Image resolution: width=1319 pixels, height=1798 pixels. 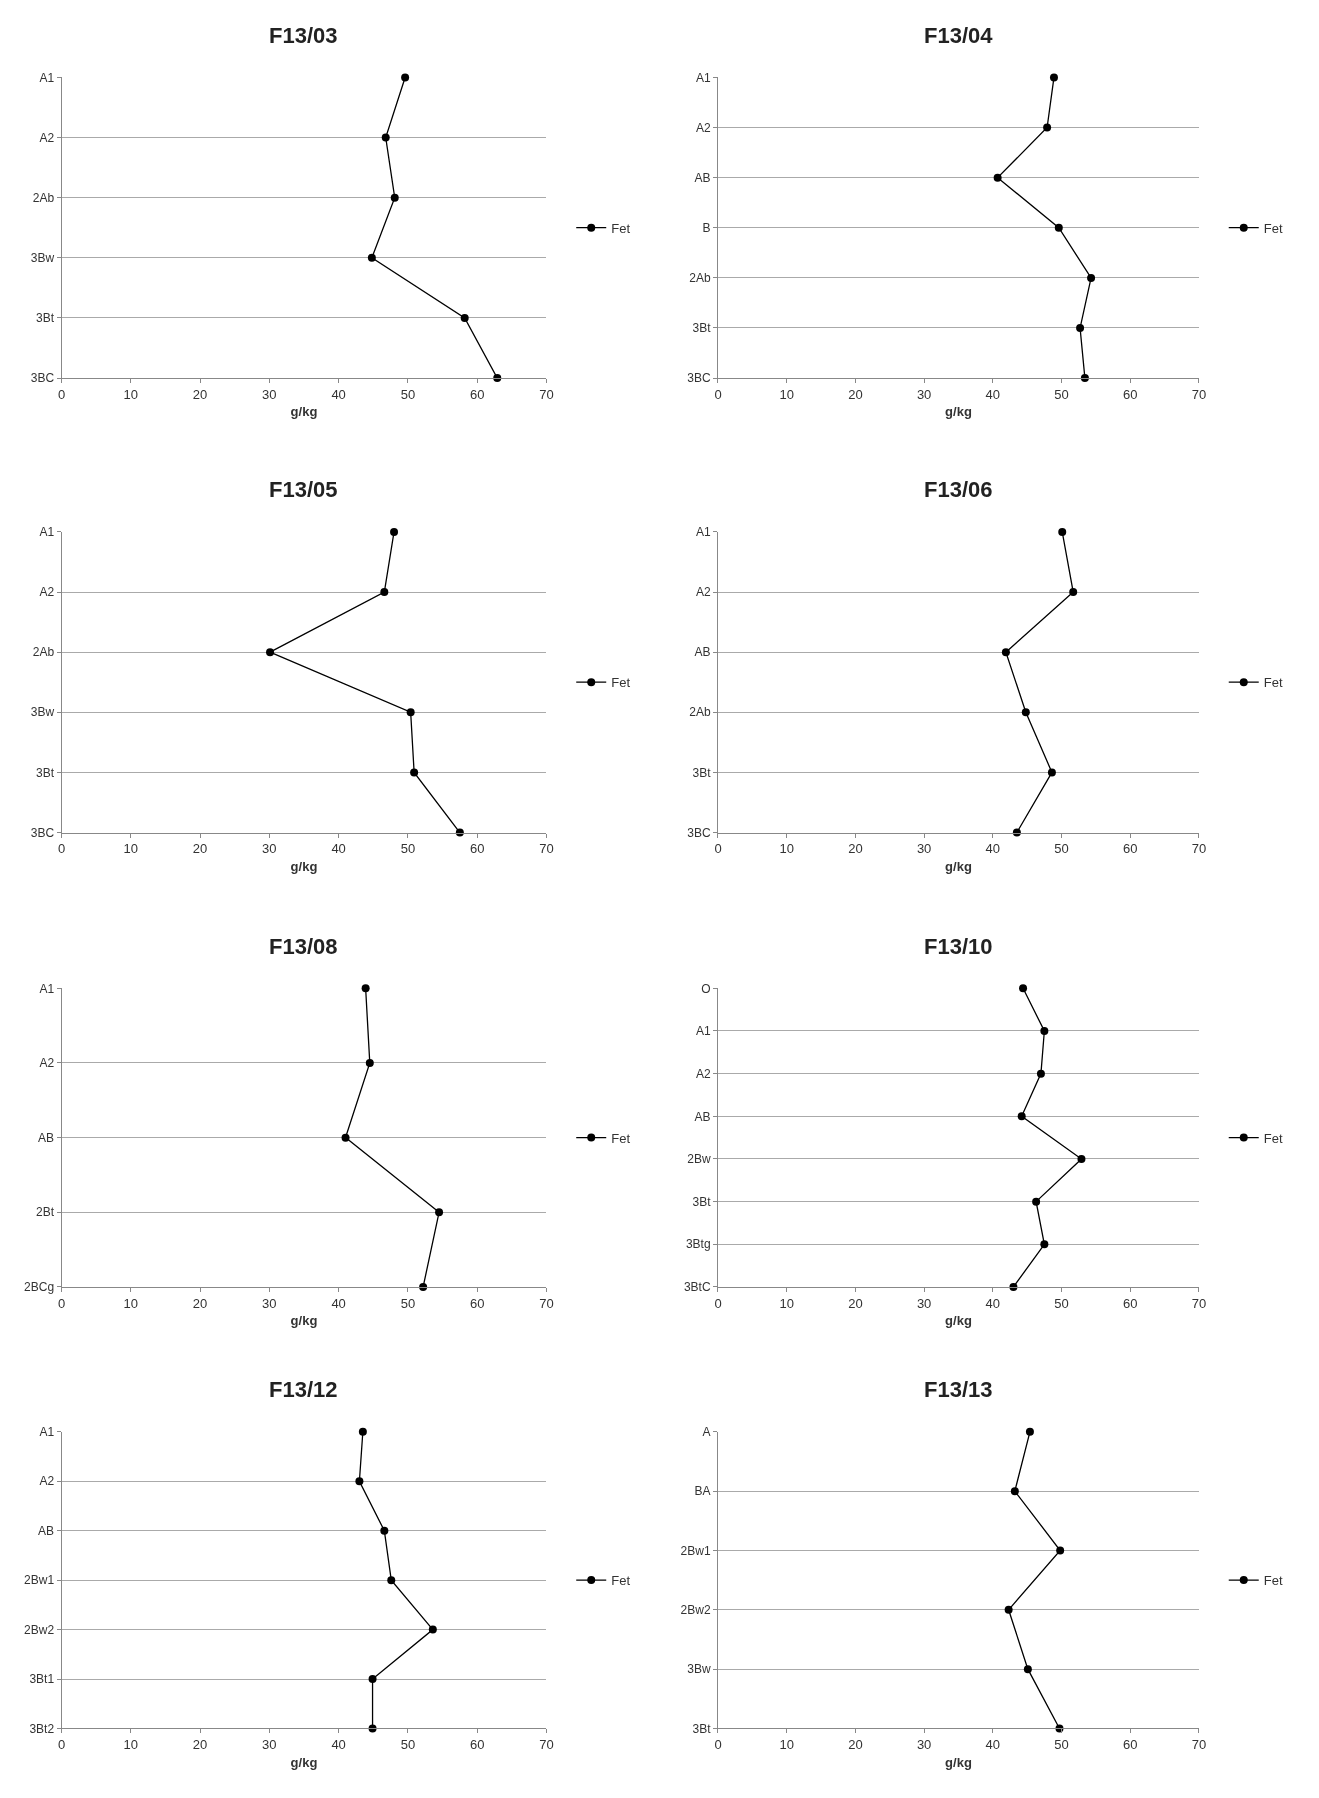 What do you see at coordinates (45, 1212) in the screenshot?
I see `y-tick-label: 2Bt` at bounding box center [45, 1212].